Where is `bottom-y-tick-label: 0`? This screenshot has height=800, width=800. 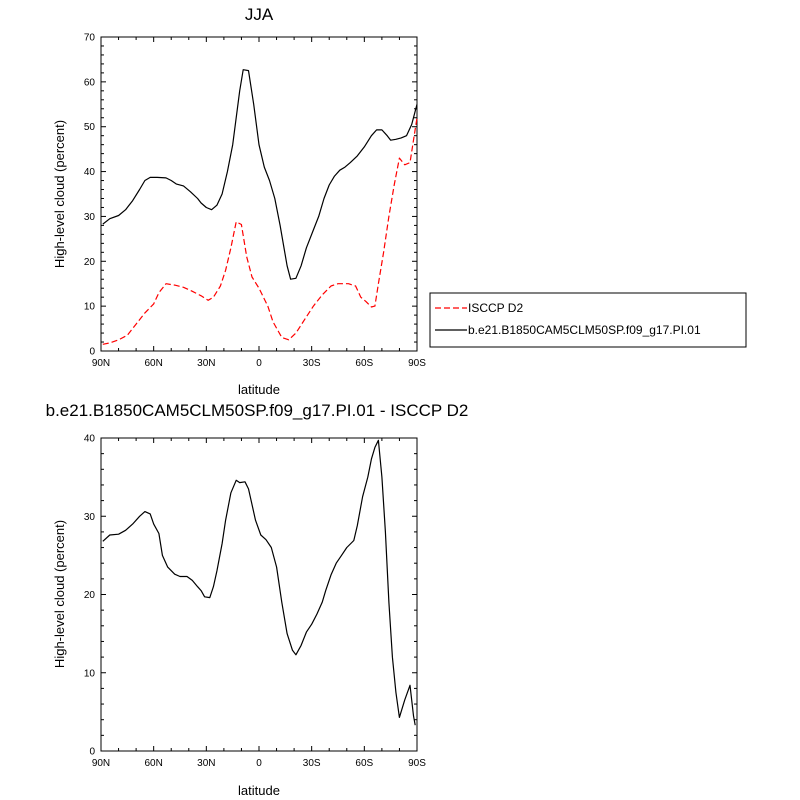
bottom-y-tick-label: 0 is located at coordinates (92, 752).